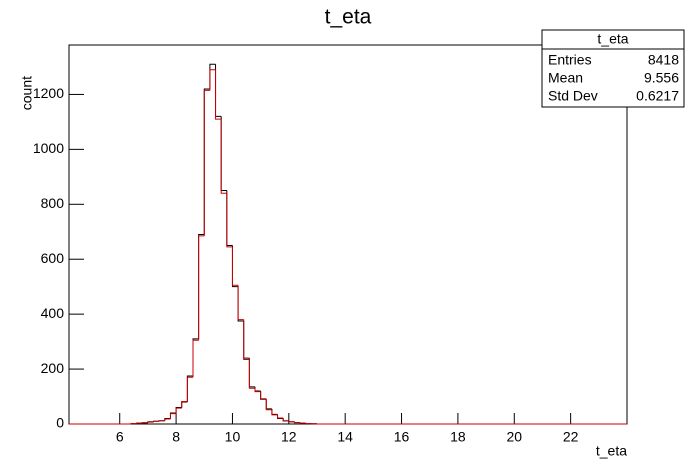 The image size is (696, 472). Describe the element at coordinates (289, 437) in the screenshot. I see `x-tick-label: 12` at that location.